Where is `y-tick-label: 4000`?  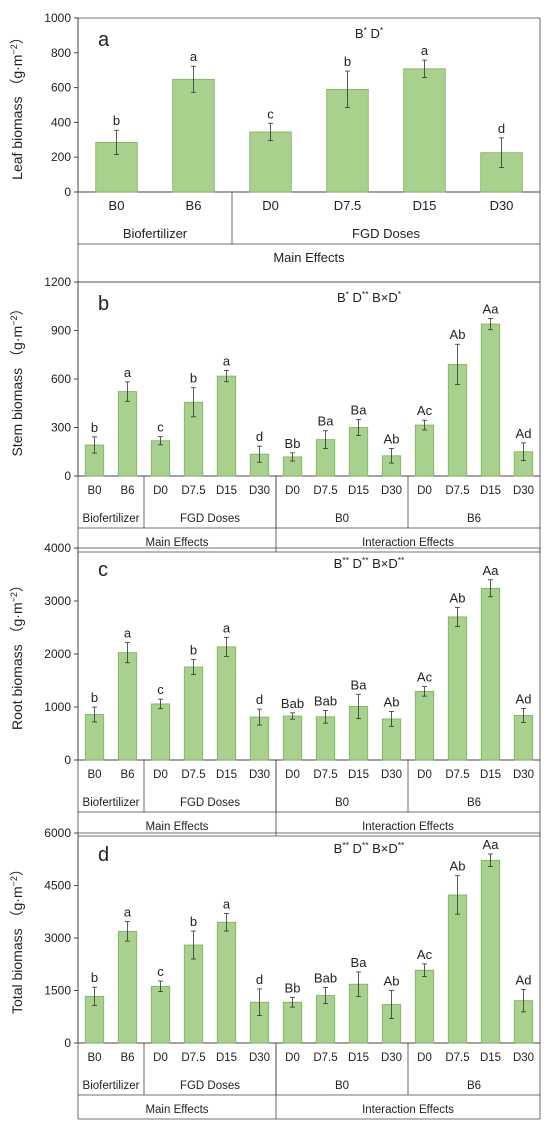 y-tick-label: 4000 is located at coordinates (57, 548).